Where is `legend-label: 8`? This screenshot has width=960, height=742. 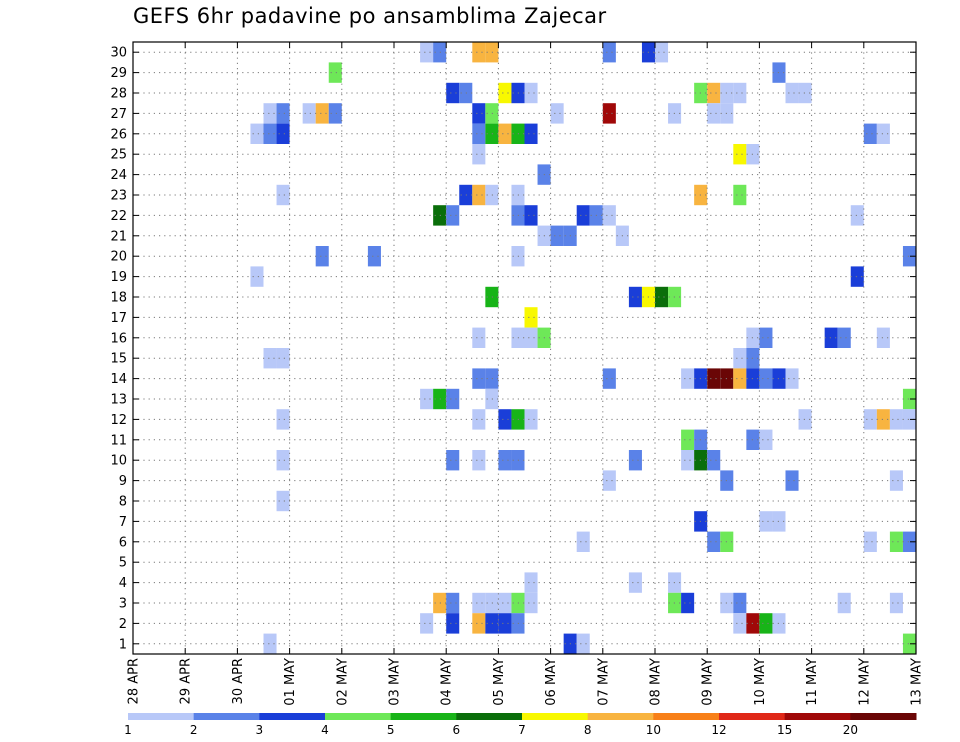
legend-label: 8 is located at coordinates (588, 730).